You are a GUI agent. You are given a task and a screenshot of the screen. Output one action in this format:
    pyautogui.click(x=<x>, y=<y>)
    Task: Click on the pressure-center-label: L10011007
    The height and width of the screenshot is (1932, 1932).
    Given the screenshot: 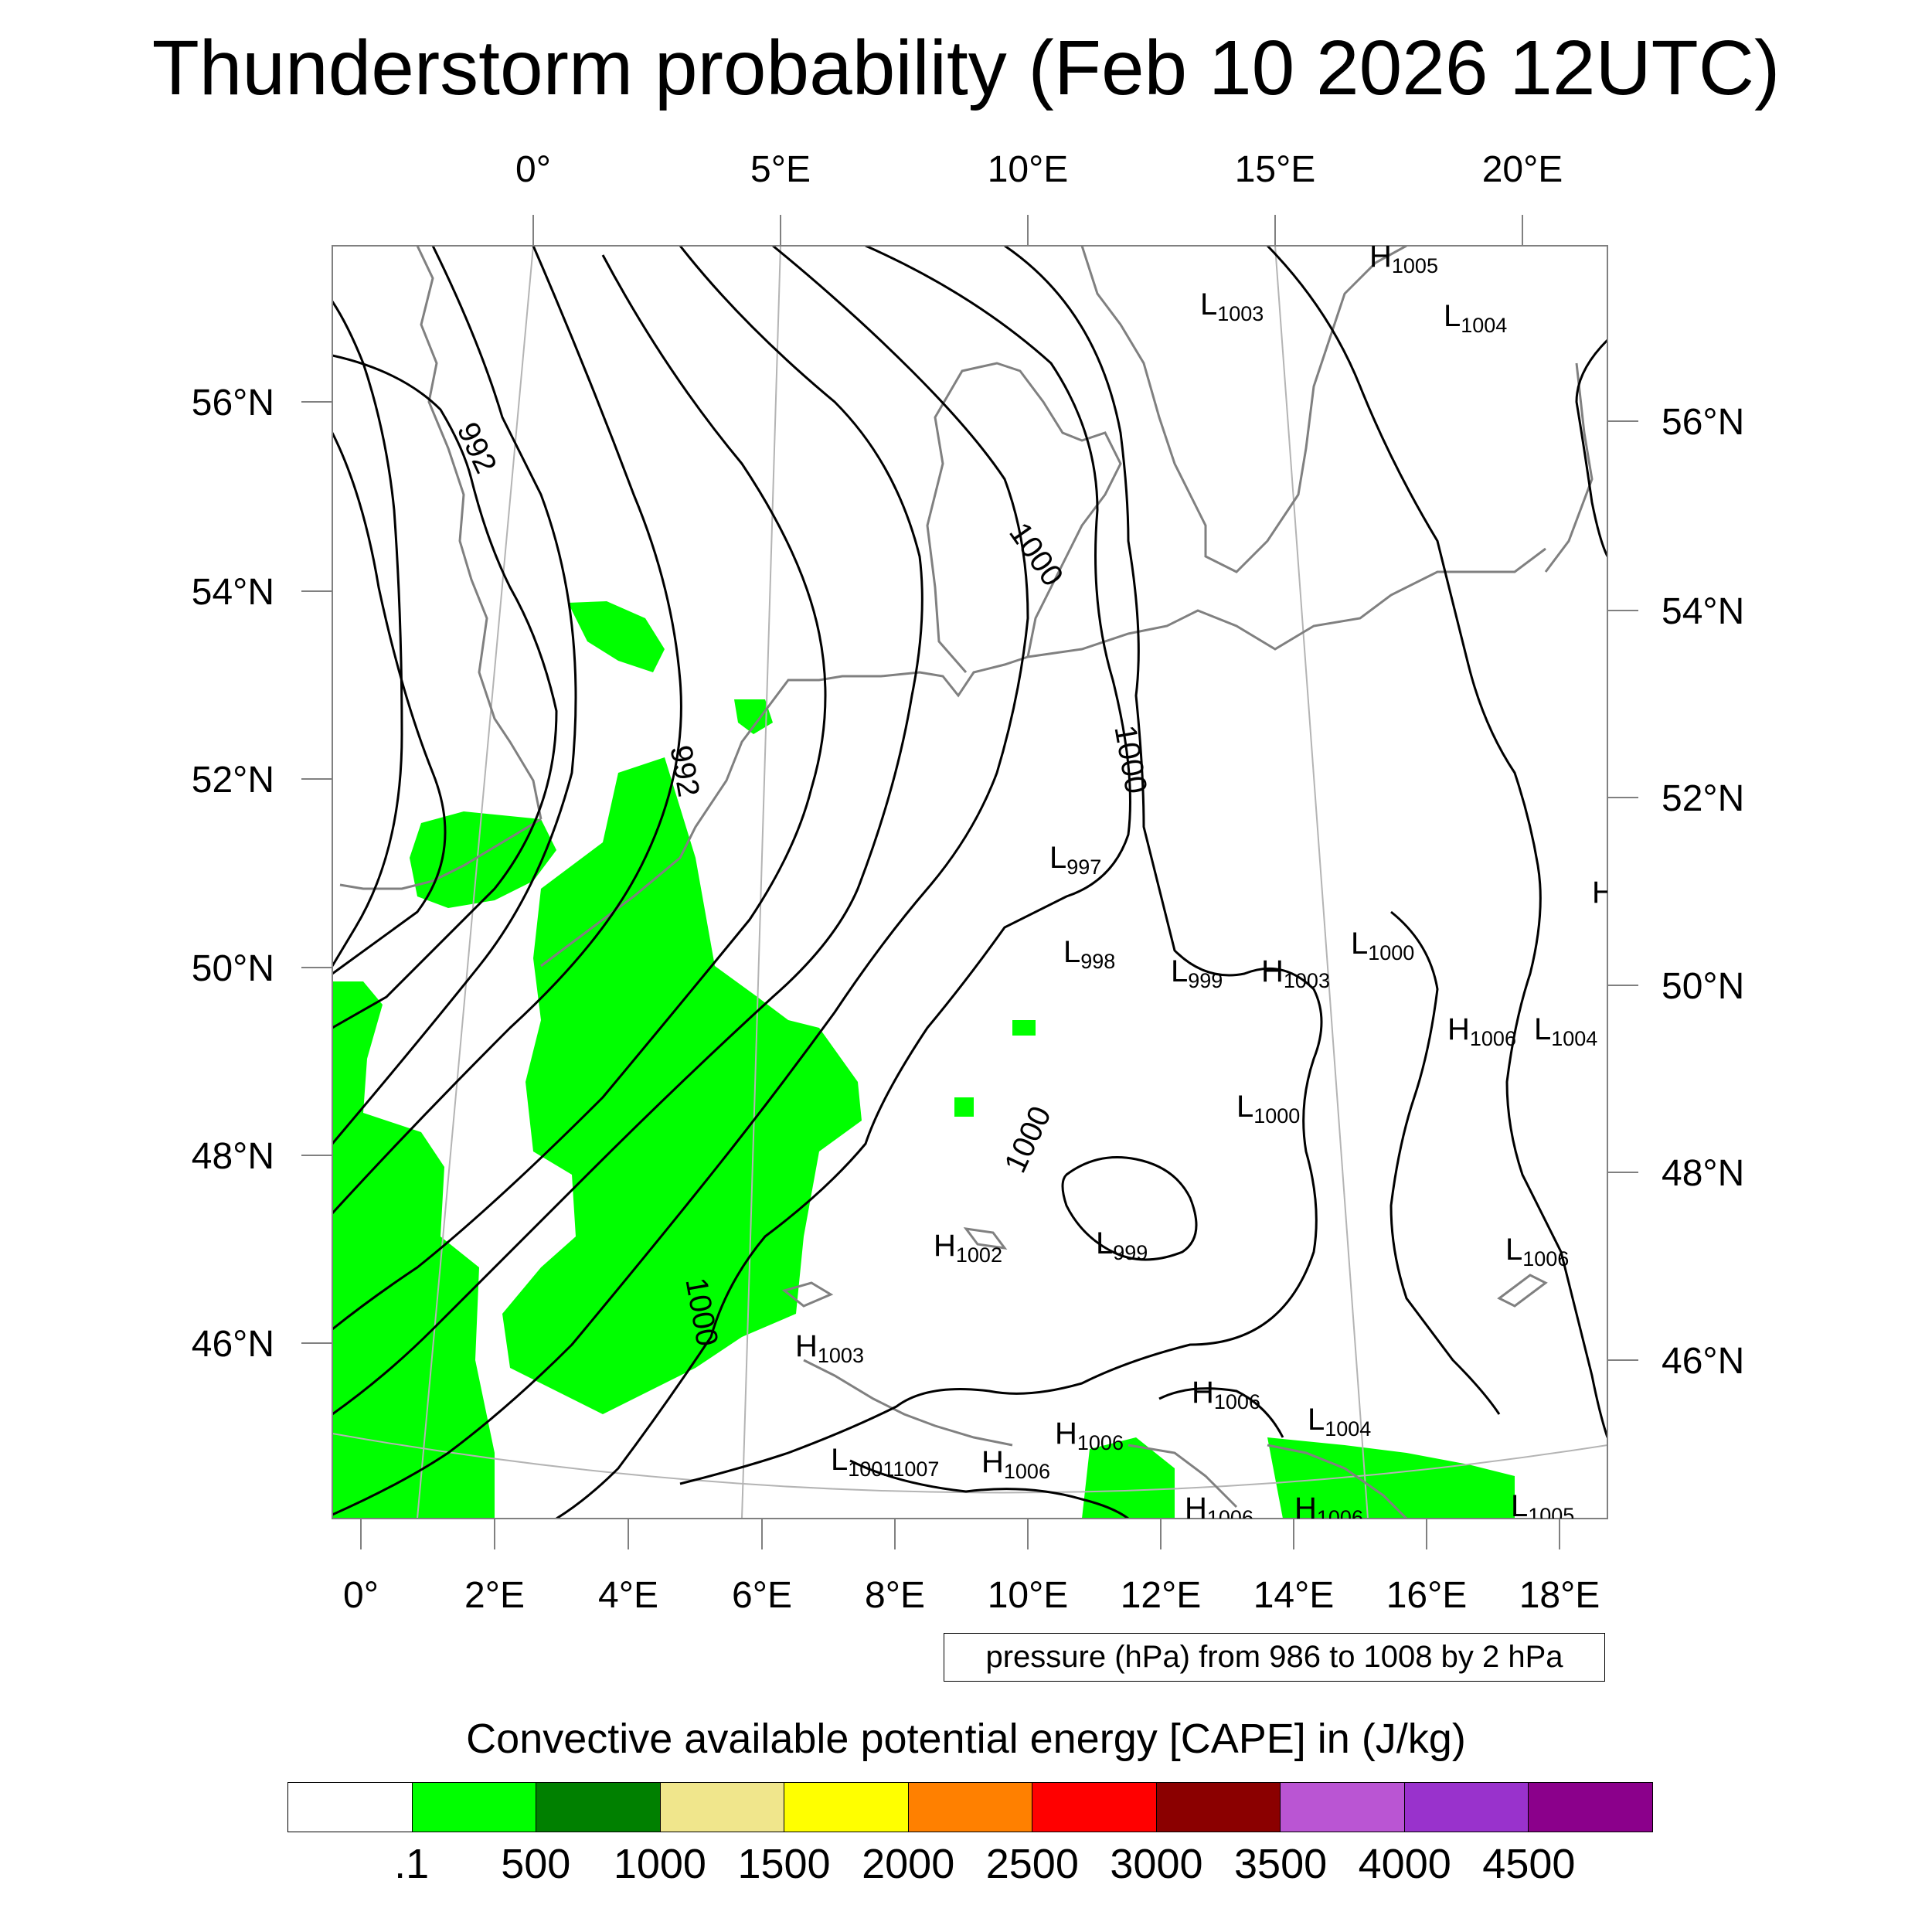 What is the action you would take?
    pyautogui.click(x=885, y=1462)
    